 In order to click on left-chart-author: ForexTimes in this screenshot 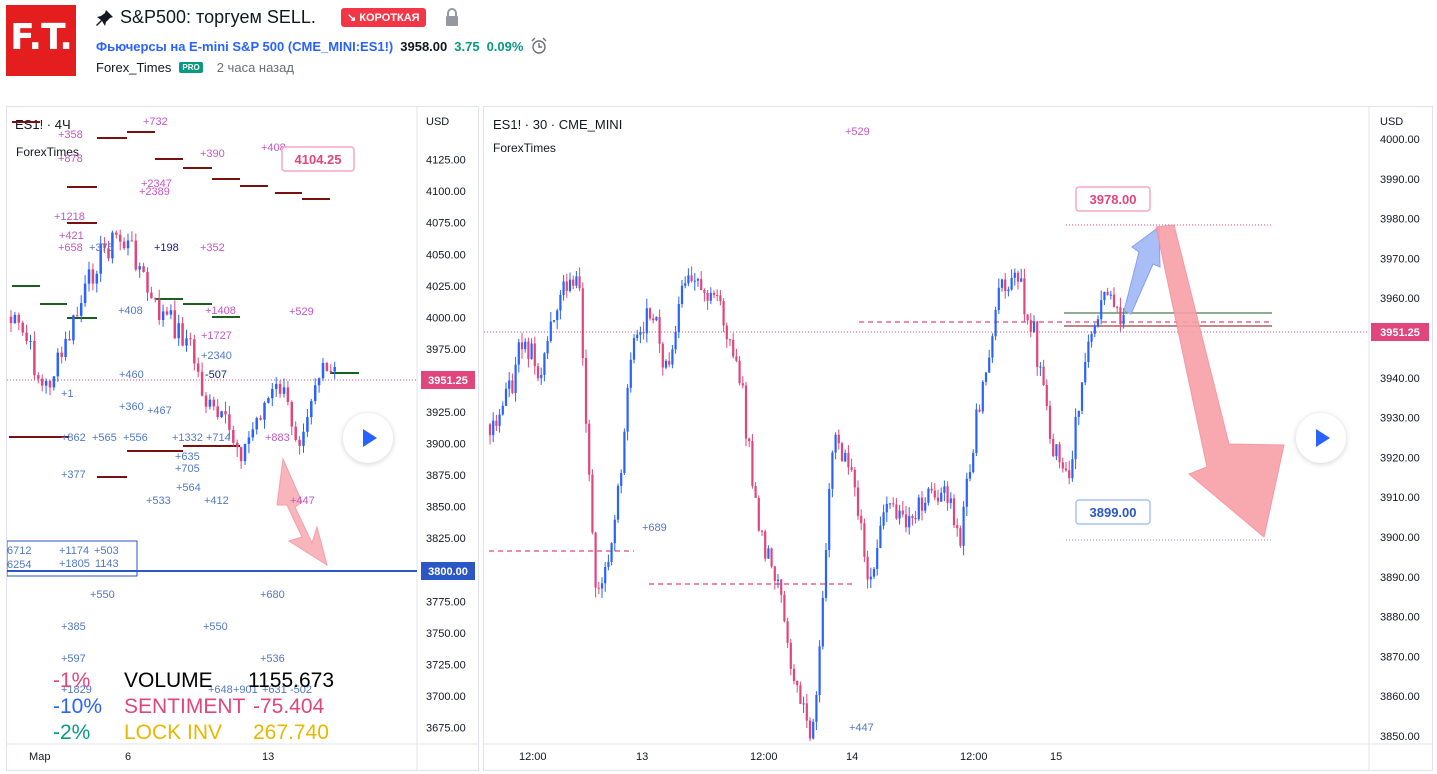, I will do `click(47, 152)`.